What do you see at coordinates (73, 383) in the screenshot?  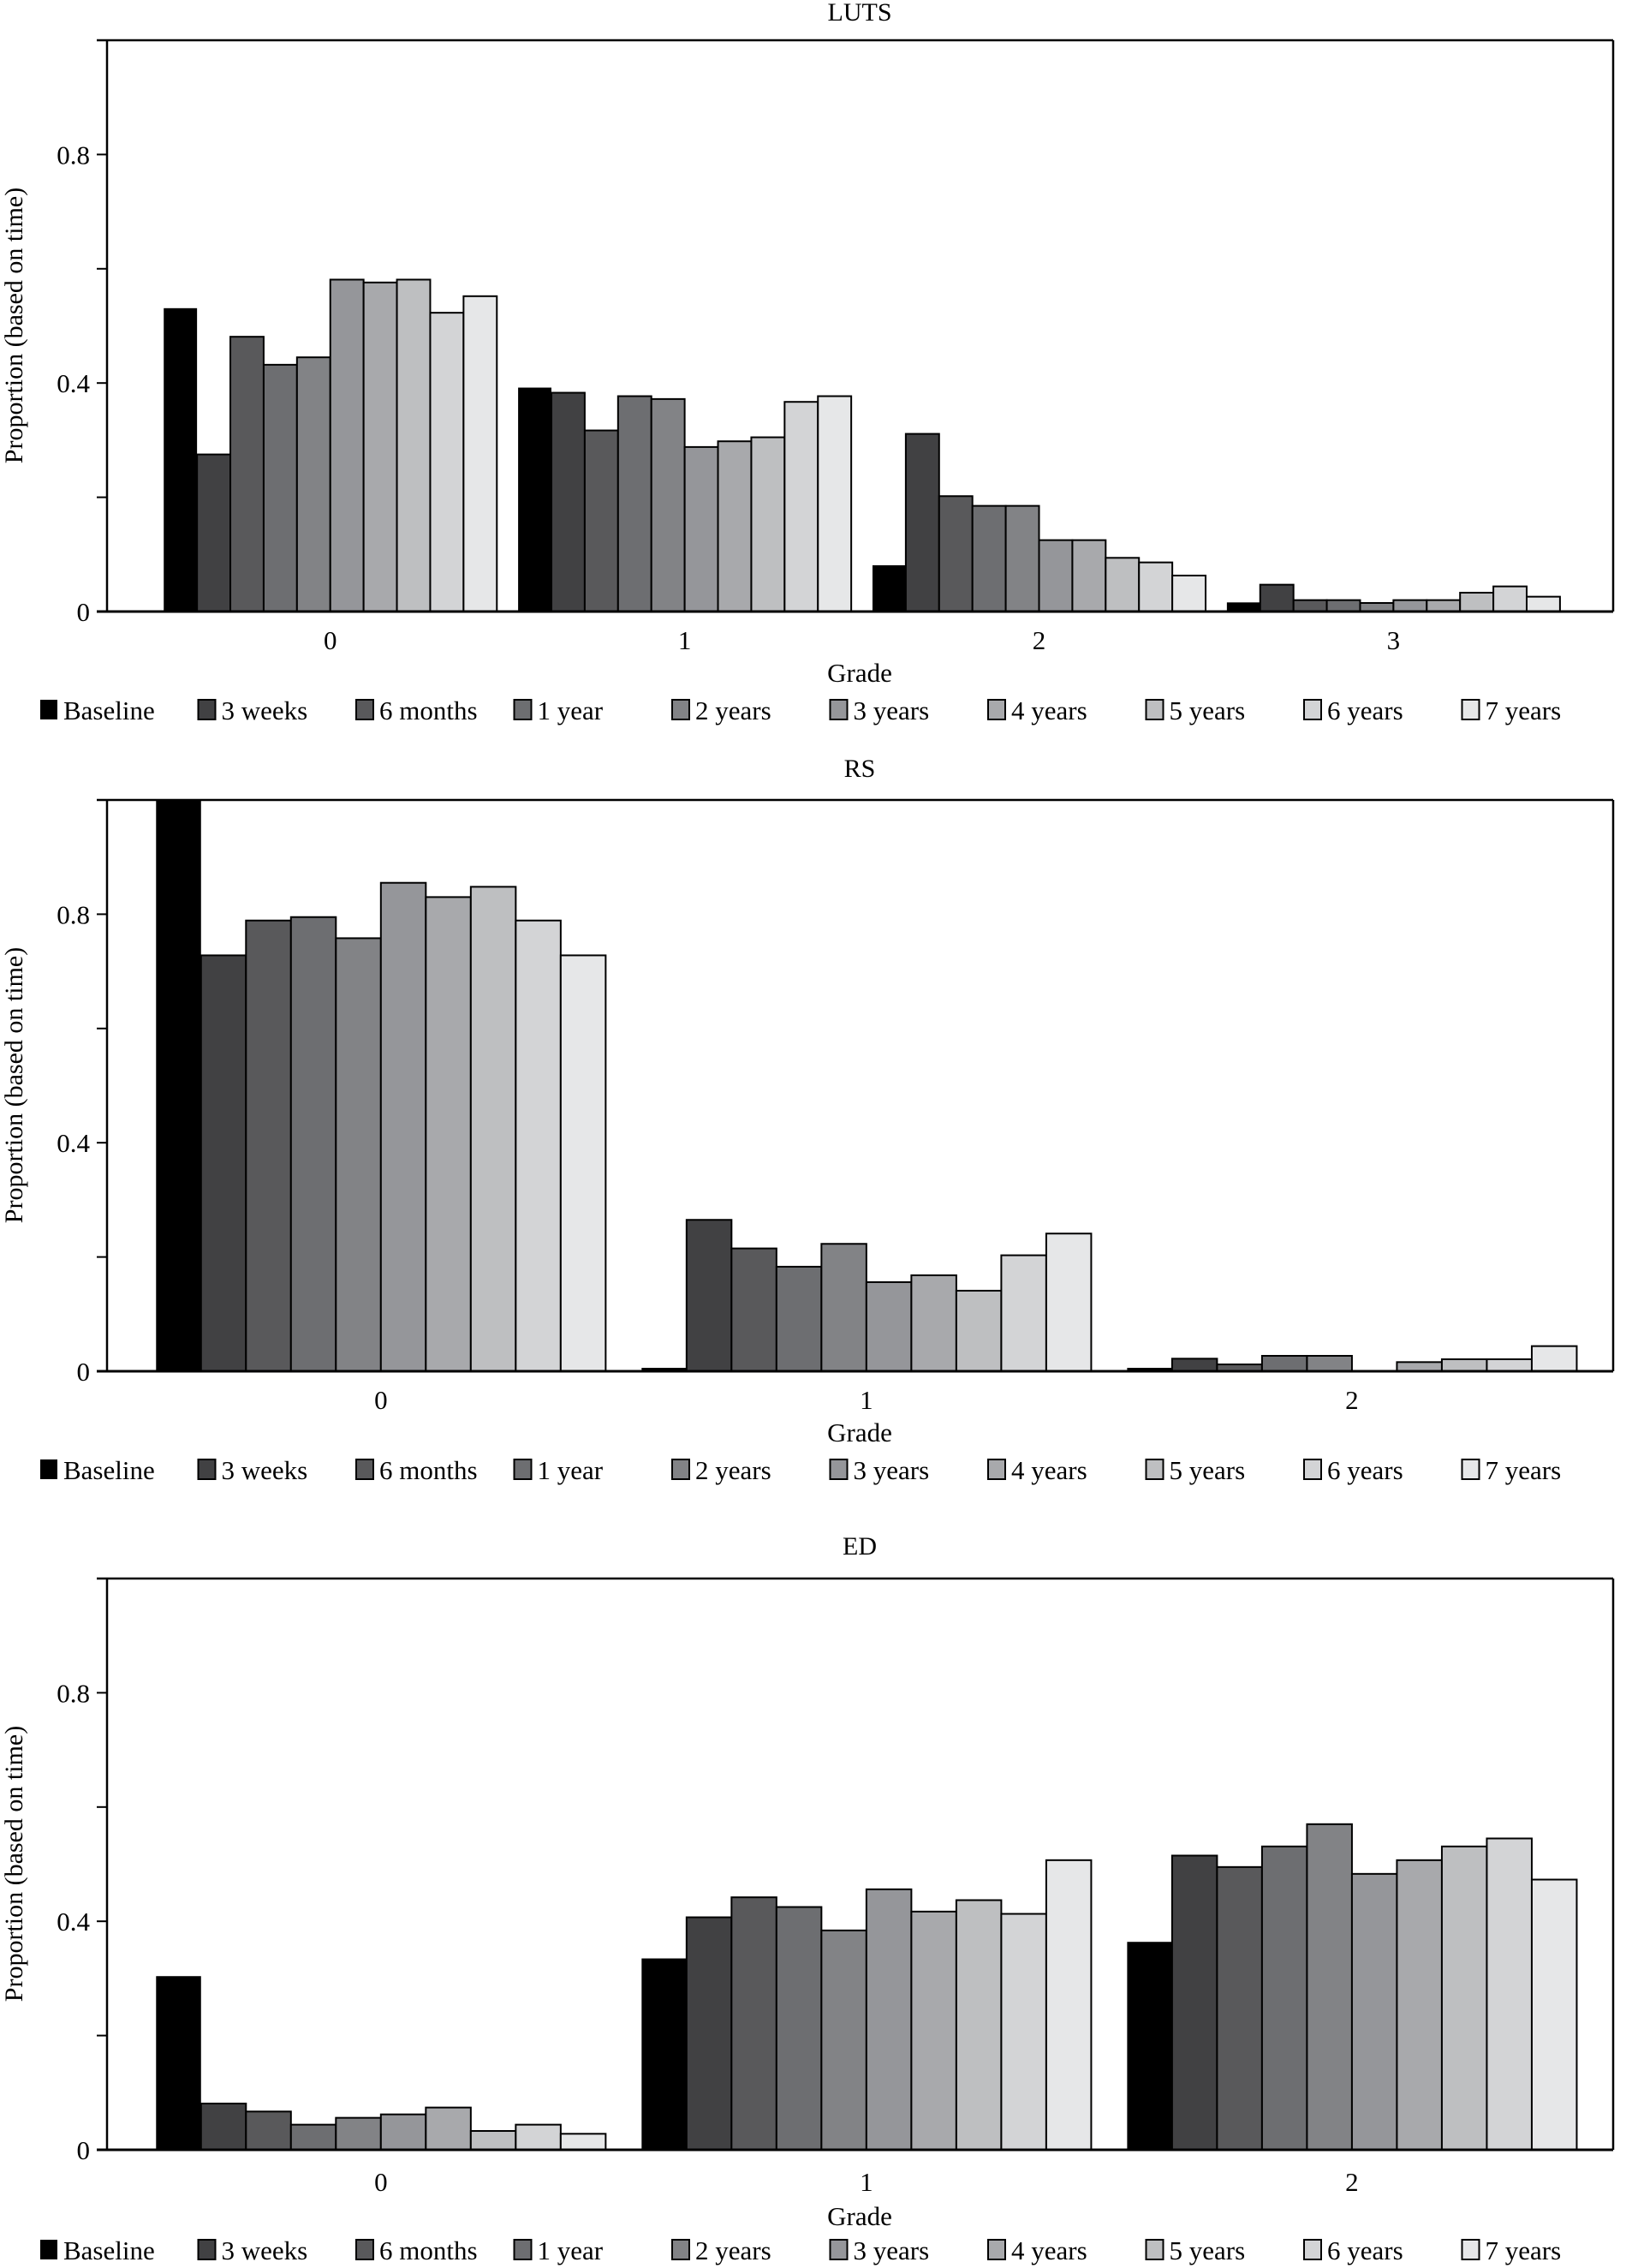 I see `y-tick-label: 0.4` at bounding box center [73, 383].